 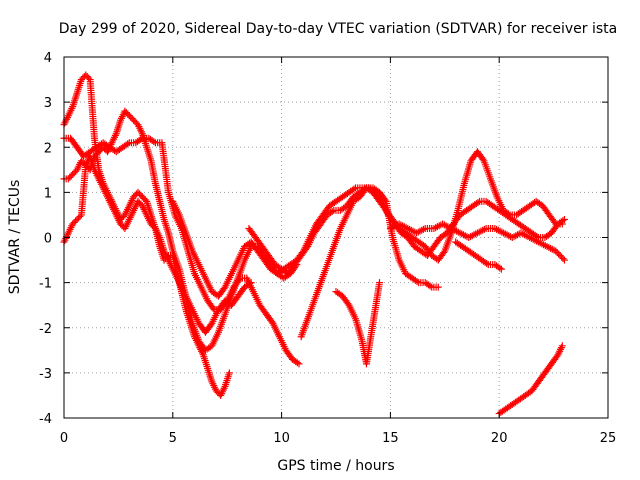 I want to click on series-prn-d, so click(x=157, y=244).